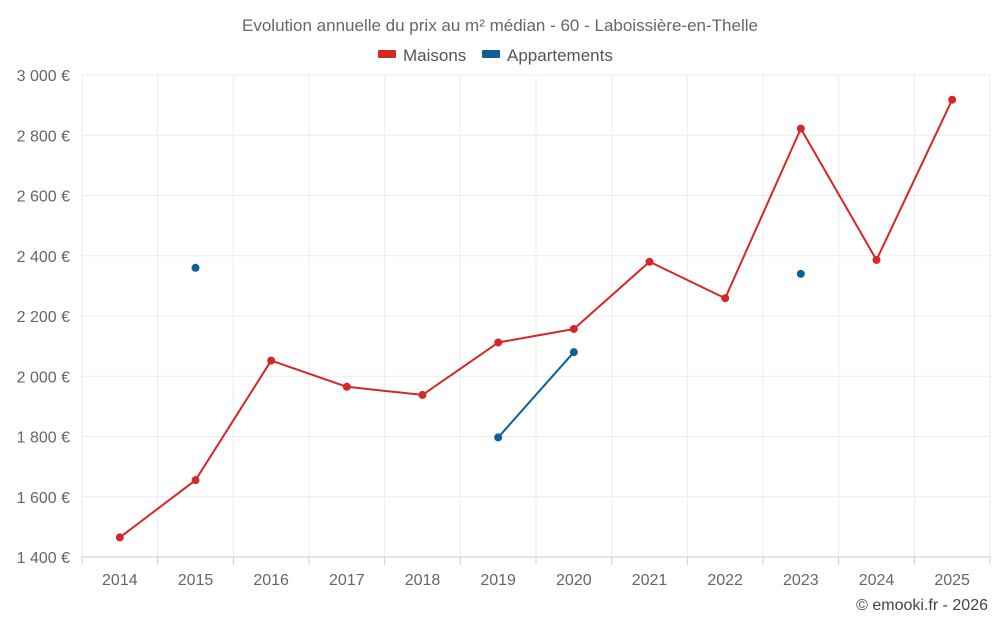 The height and width of the screenshot is (625, 1000). What do you see at coordinates (800, 128) in the screenshot?
I see `data-point-maisons-2023` at bounding box center [800, 128].